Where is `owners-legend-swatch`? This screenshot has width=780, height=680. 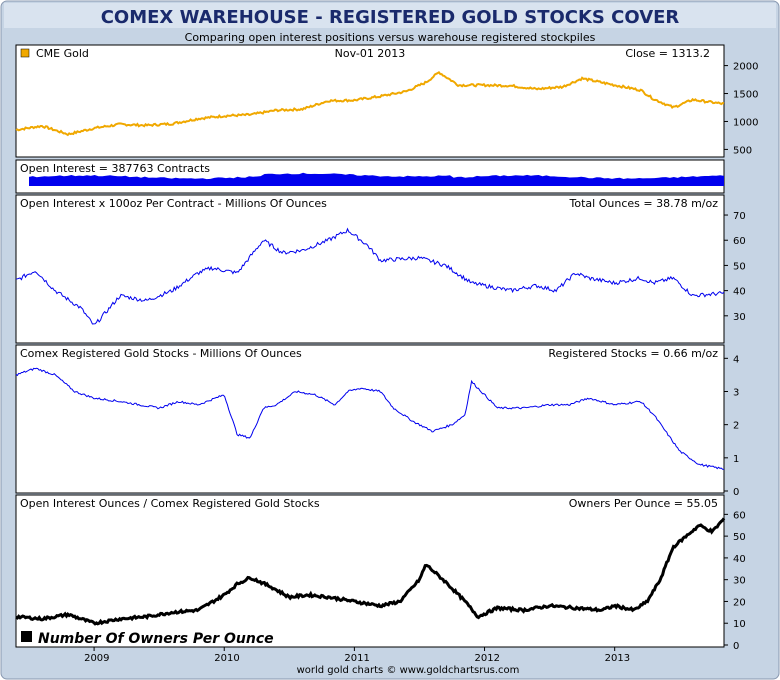
owners-legend-swatch is located at coordinates (26, 636).